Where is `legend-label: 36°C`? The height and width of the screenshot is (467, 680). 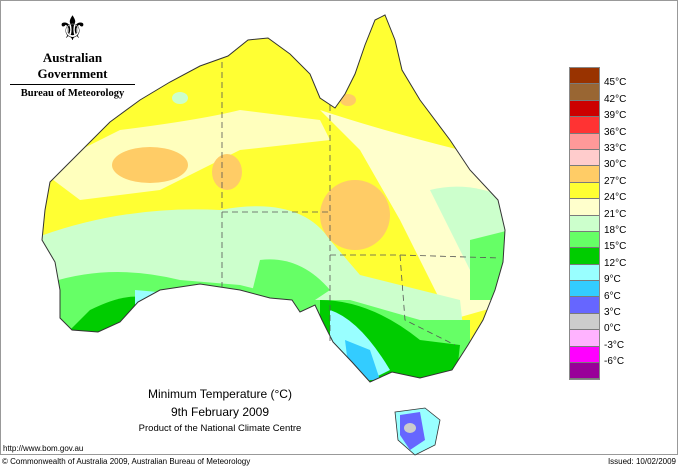 legend-label: 36°C is located at coordinates (615, 132).